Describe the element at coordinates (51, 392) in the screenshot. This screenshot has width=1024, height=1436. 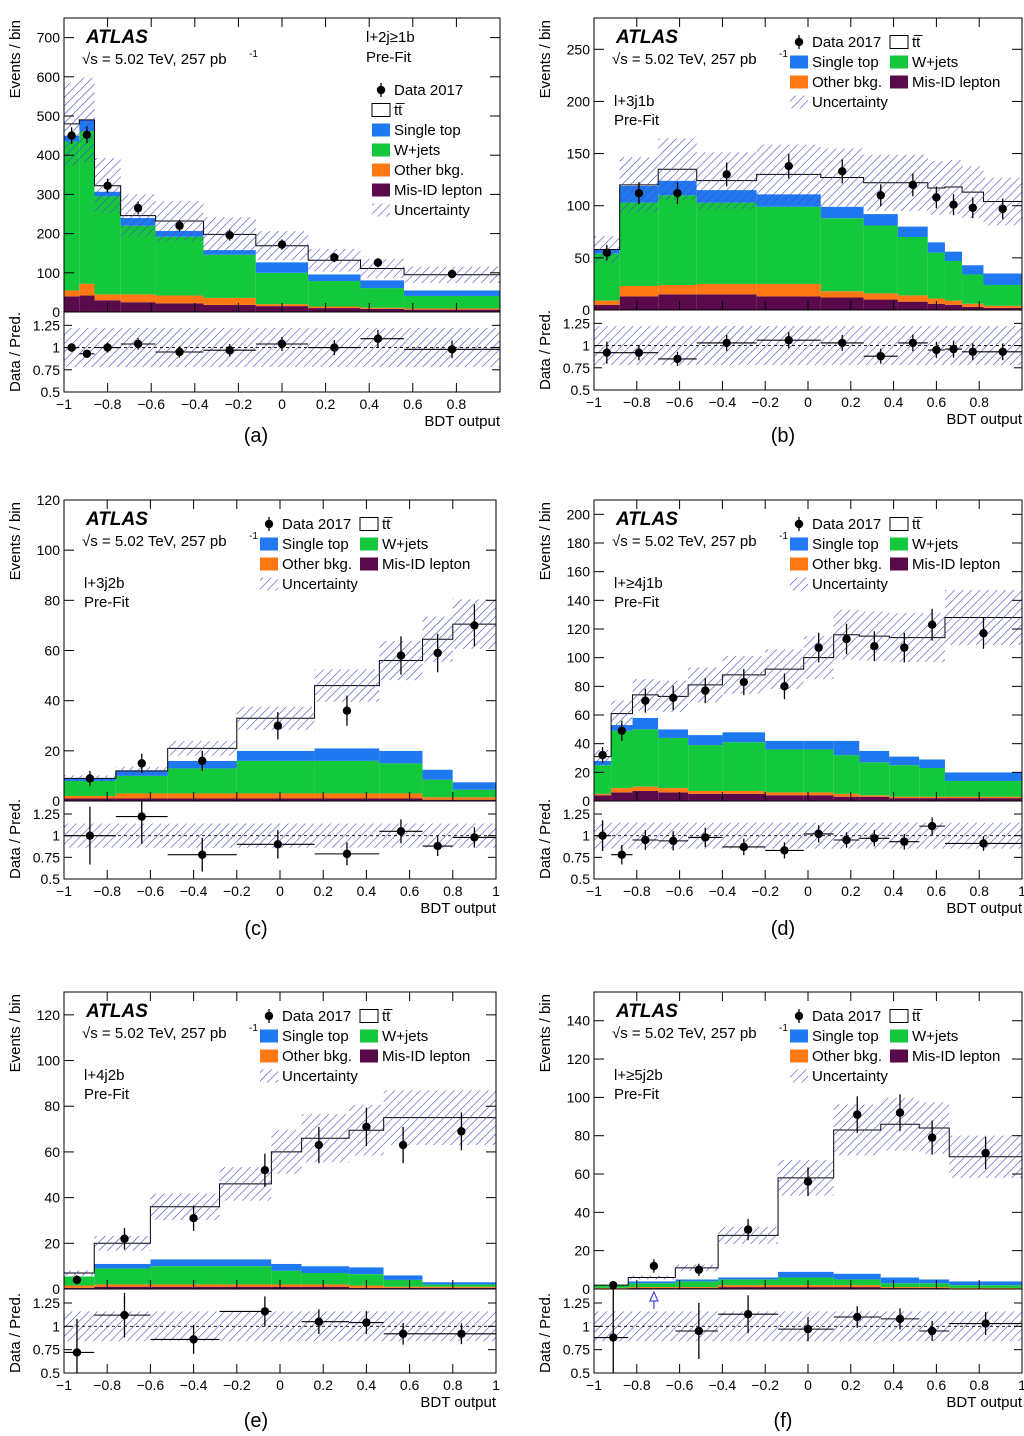
I see `ratio-y-tick-label: 0.5` at that location.